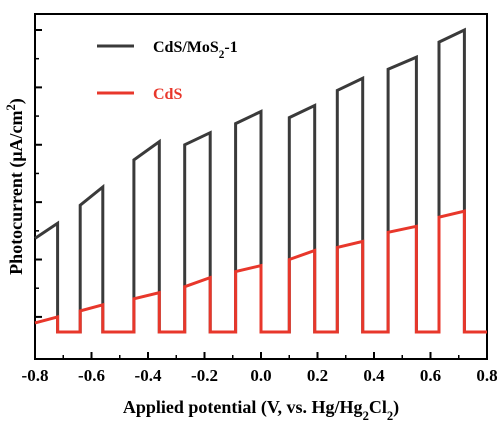  Describe the element at coordinates (486, 375) in the screenshot. I see `x-tick-label: 0.8` at that location.